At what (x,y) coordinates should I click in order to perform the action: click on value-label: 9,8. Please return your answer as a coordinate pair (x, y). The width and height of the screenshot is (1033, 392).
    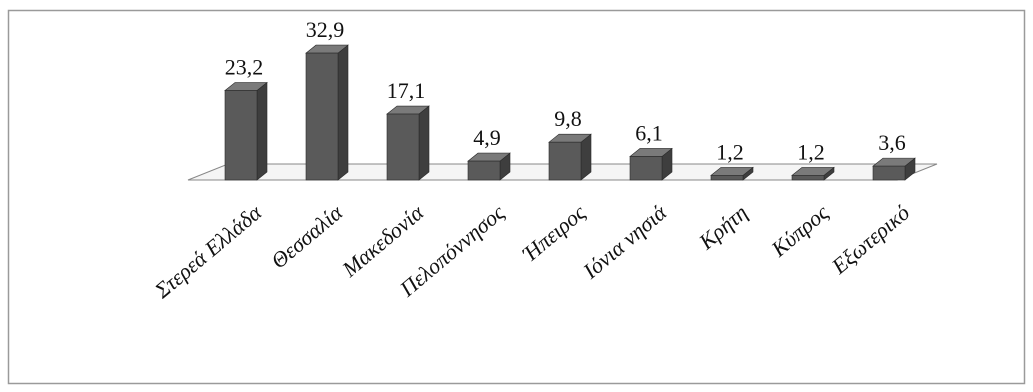
    Looking at the image, I should click on (568, 118).